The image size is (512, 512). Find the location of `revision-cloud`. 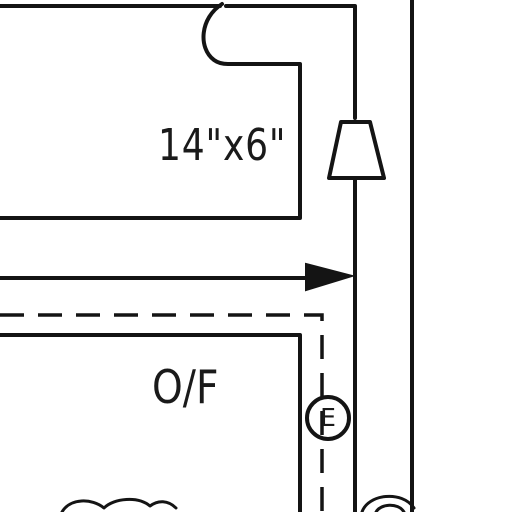

revision-cloud is located at coordinates (119, 505).